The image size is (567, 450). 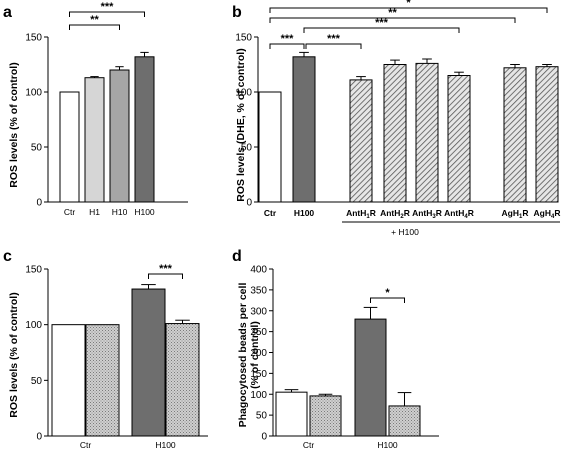 What do you see at coordinates (258, 332) in the screenshot?
I see `panel-d-y-tick-label: 250` at bounding box center [258, 332].